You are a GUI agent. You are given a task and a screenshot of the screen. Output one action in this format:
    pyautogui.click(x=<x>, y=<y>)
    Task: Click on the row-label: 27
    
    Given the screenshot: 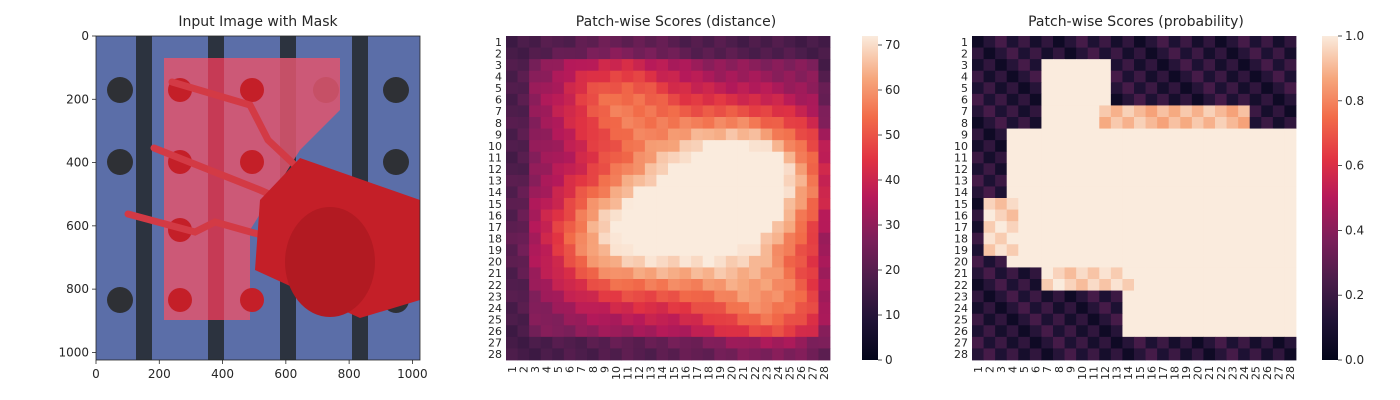 What is the action you would take?
    pyautogui.click(x=495, y=343)
    